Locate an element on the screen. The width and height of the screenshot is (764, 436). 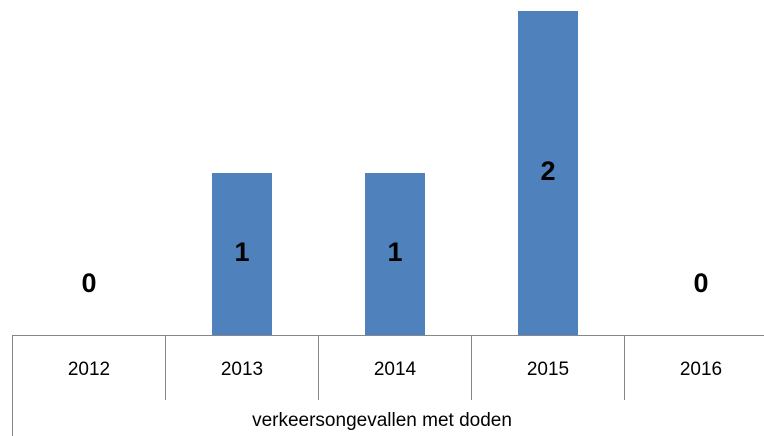
x-tick-label: 2012 is located at coordinates (89, 369).